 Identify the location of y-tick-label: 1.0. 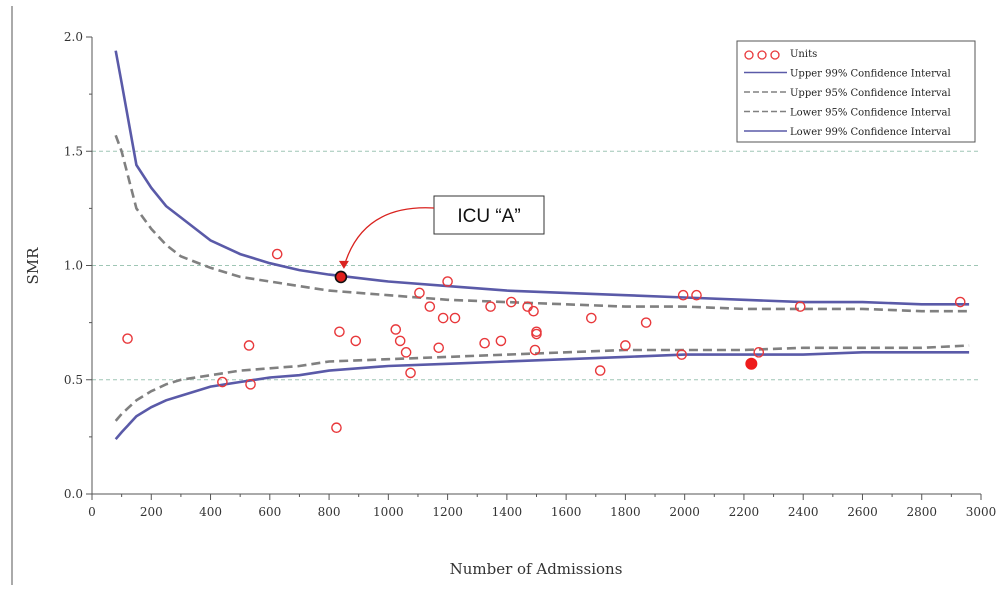
(73, 266).